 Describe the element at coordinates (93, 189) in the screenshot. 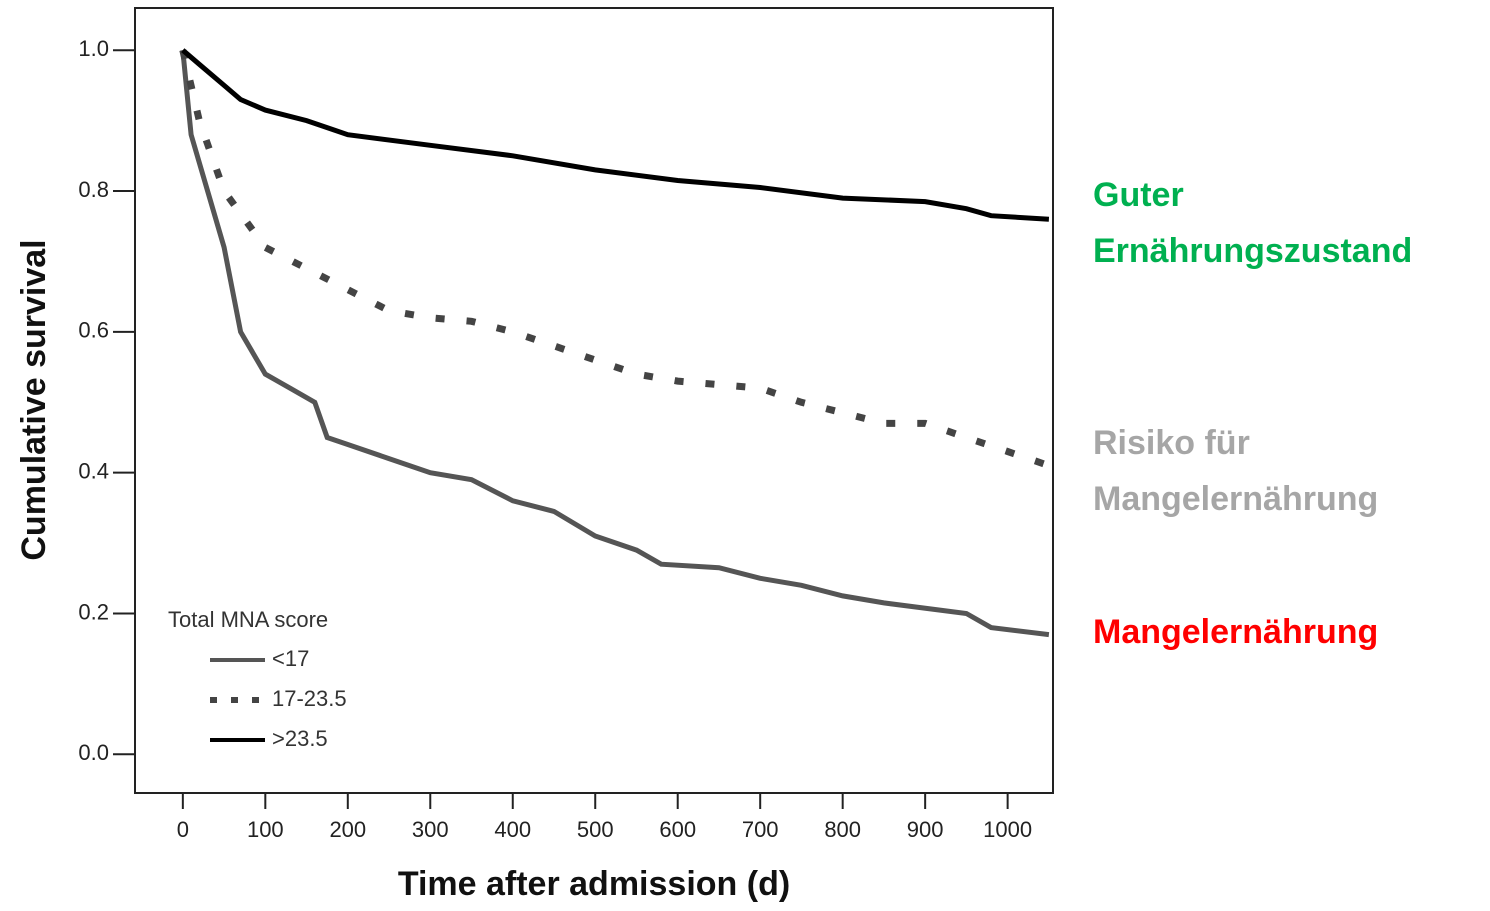

I see `y-tick-label: 0.8` at that location.